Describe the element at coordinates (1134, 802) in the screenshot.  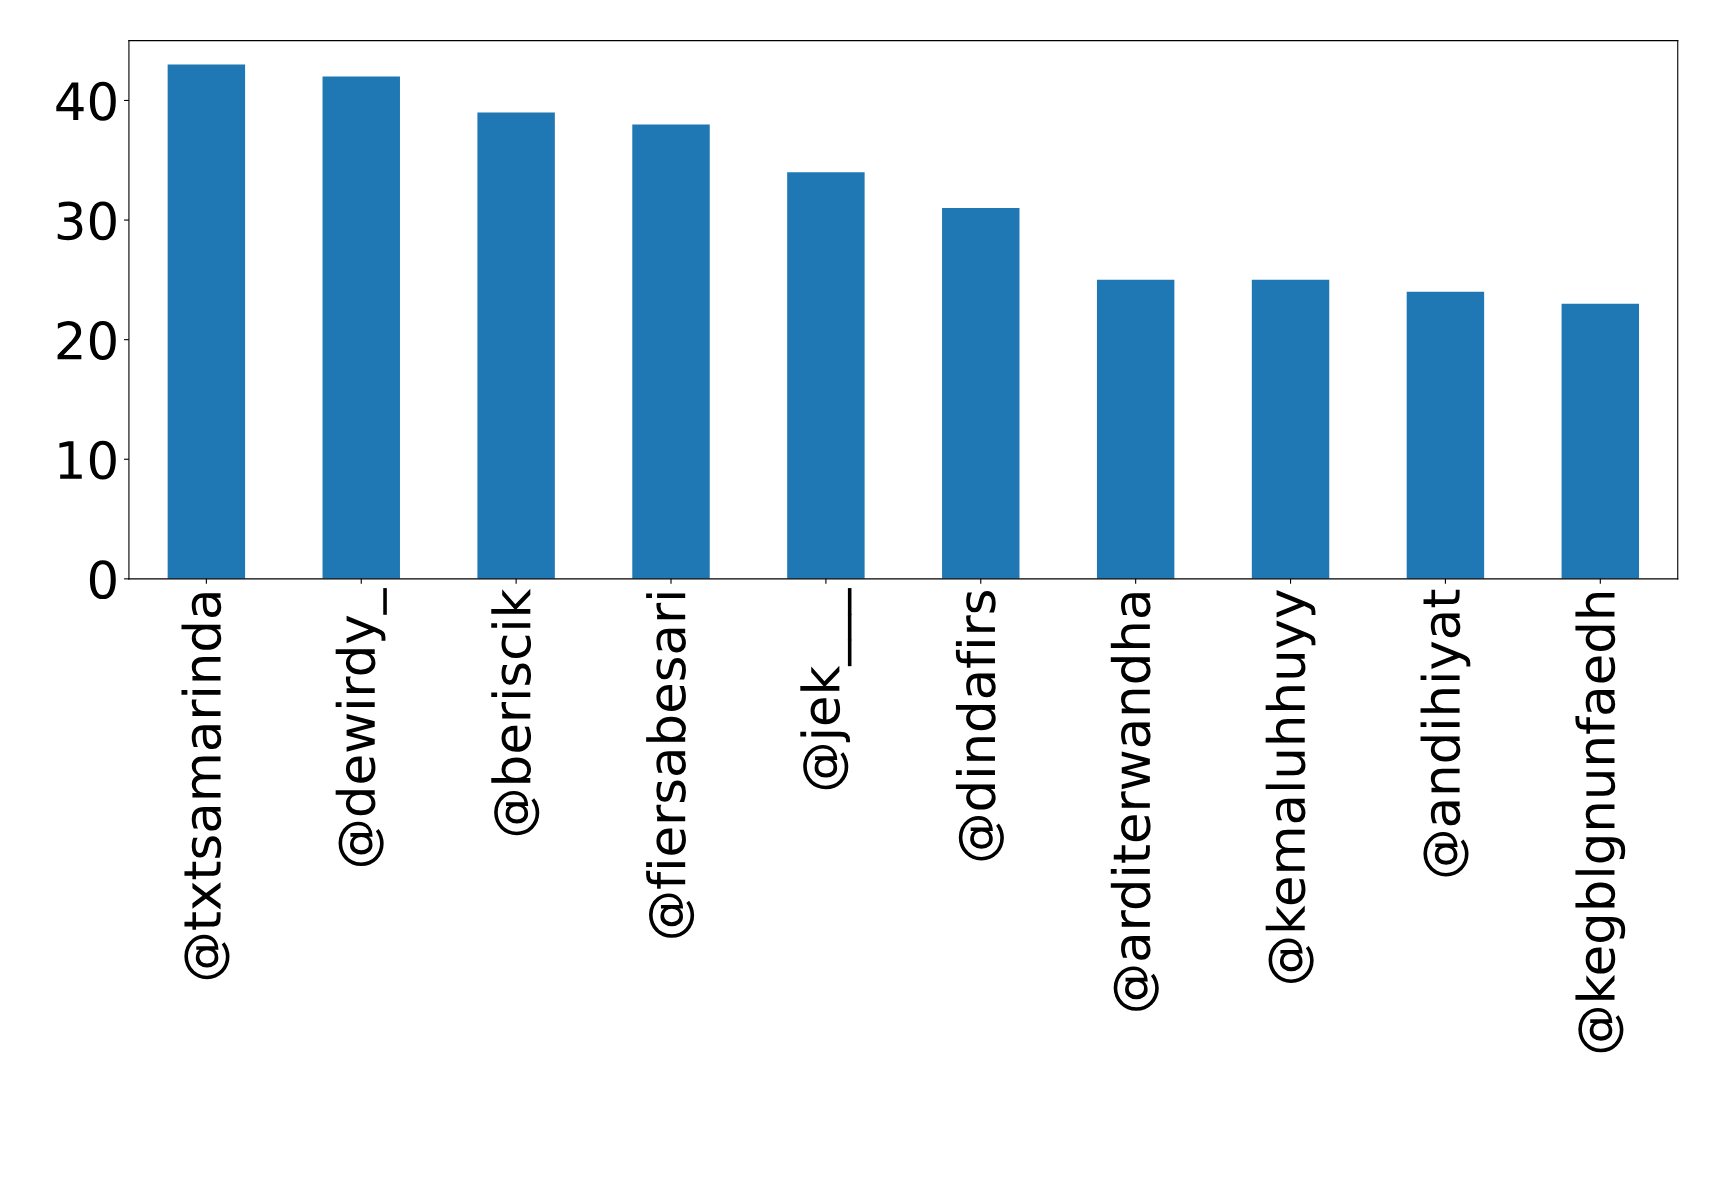
I see `x-tick-label: @arditerwandha` at that location.